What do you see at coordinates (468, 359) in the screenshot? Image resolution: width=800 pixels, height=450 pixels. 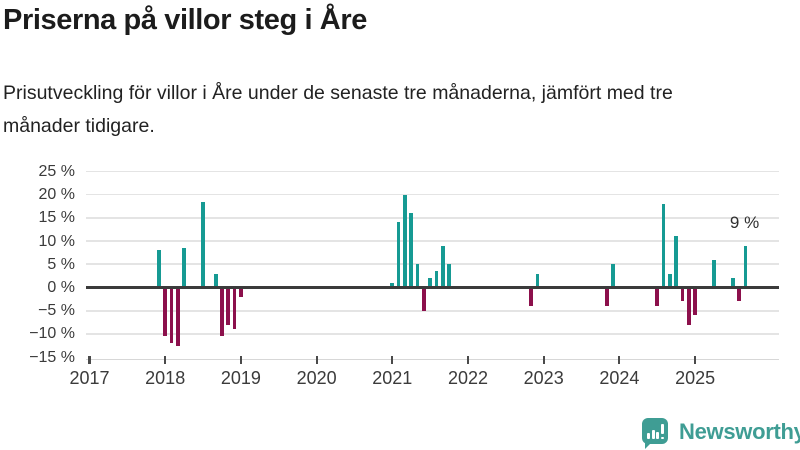 I see `x-axis-tick-2022` at bounding box center [468, 359].